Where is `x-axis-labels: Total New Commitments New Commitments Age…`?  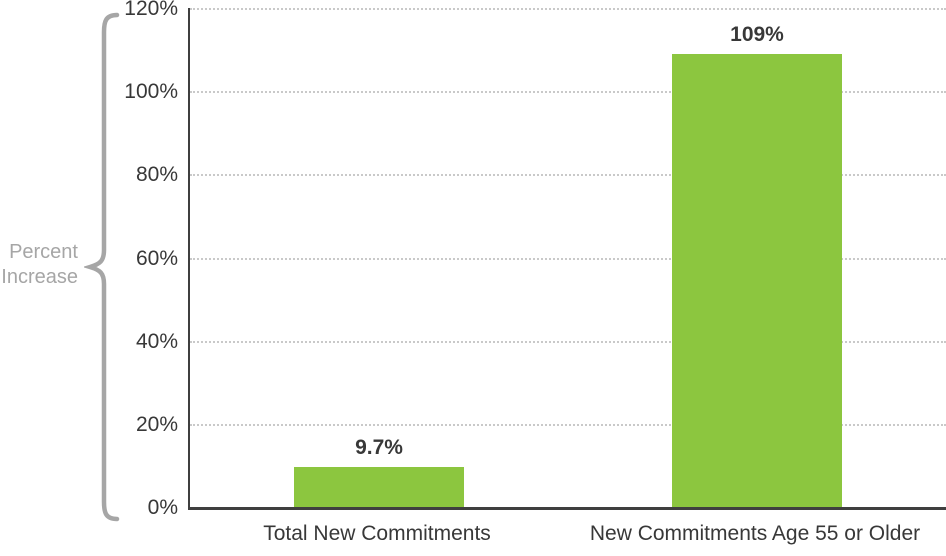
x-axis-labels: Total New Commitments New Commitments Age… is located at coordinates (567, 536).